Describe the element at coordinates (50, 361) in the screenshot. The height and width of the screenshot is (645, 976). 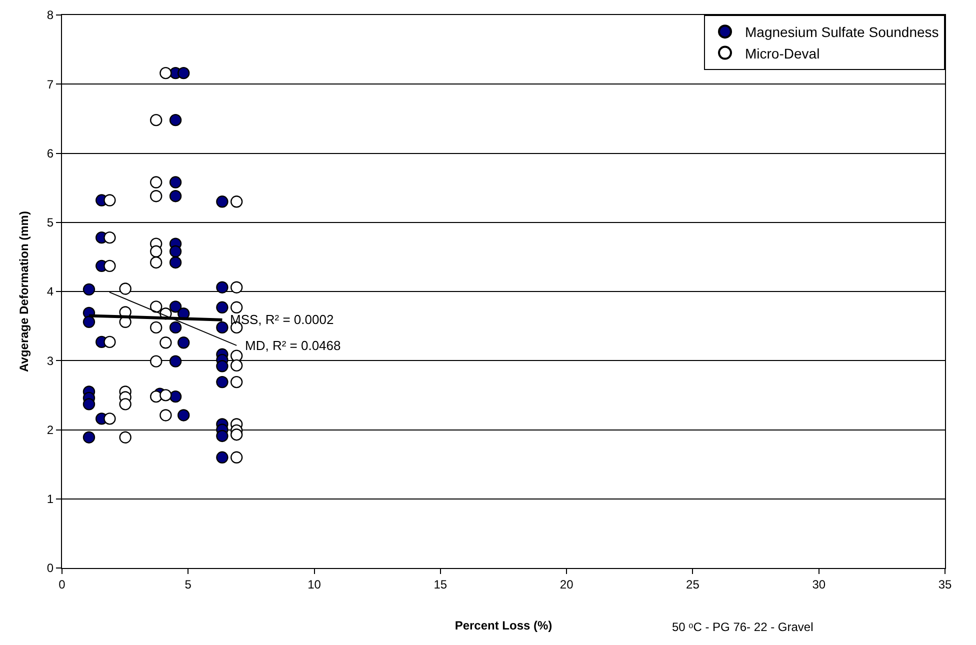
I see `y-tick-label: 3` at that location.